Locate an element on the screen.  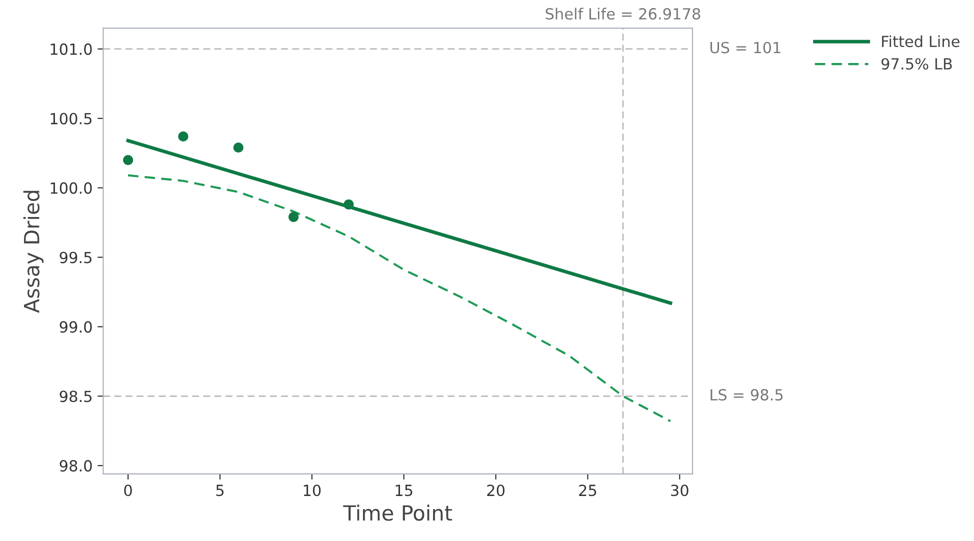
x-tick-label: 20 is located at coordinates (495, 490).